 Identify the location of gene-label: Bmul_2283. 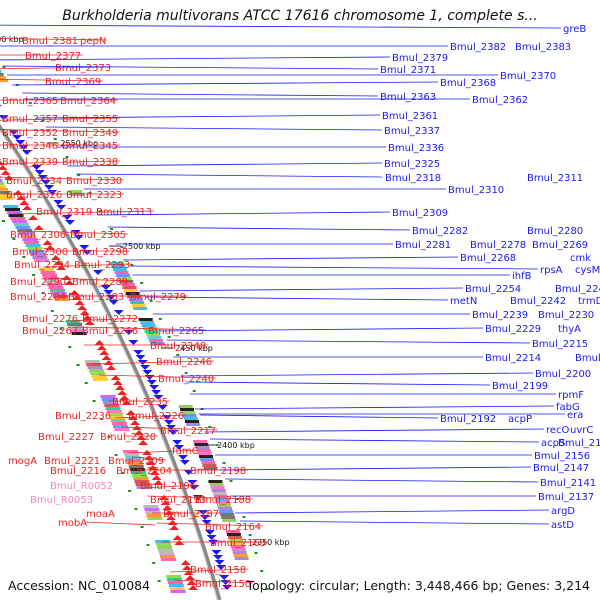
(96, 297).